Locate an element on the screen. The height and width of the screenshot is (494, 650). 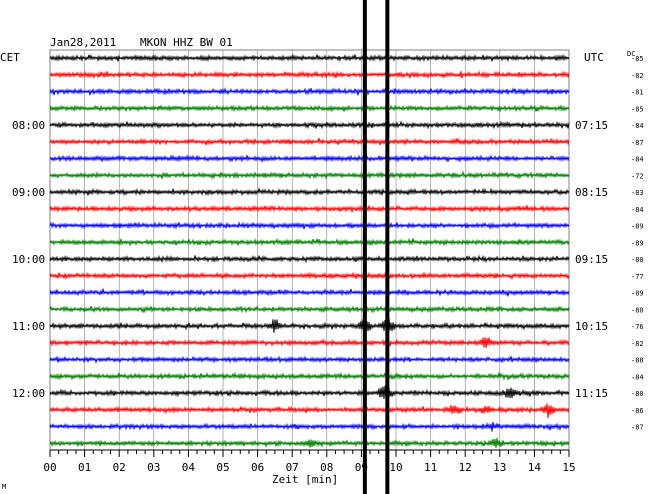
right-time-label: 09:15 is located at coordinates (591, 259).